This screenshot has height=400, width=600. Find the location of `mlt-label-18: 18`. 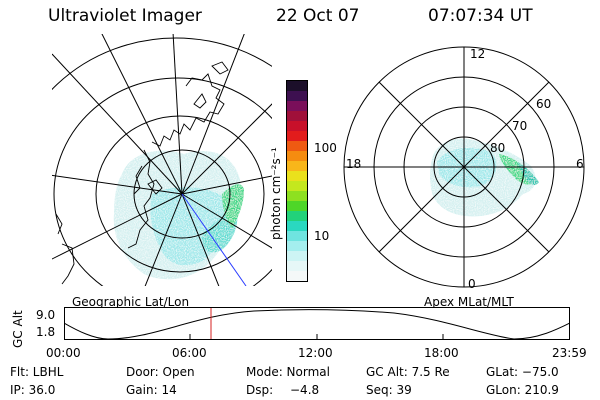

mlt-label-18: 18 is located at coordinates (354, 164).